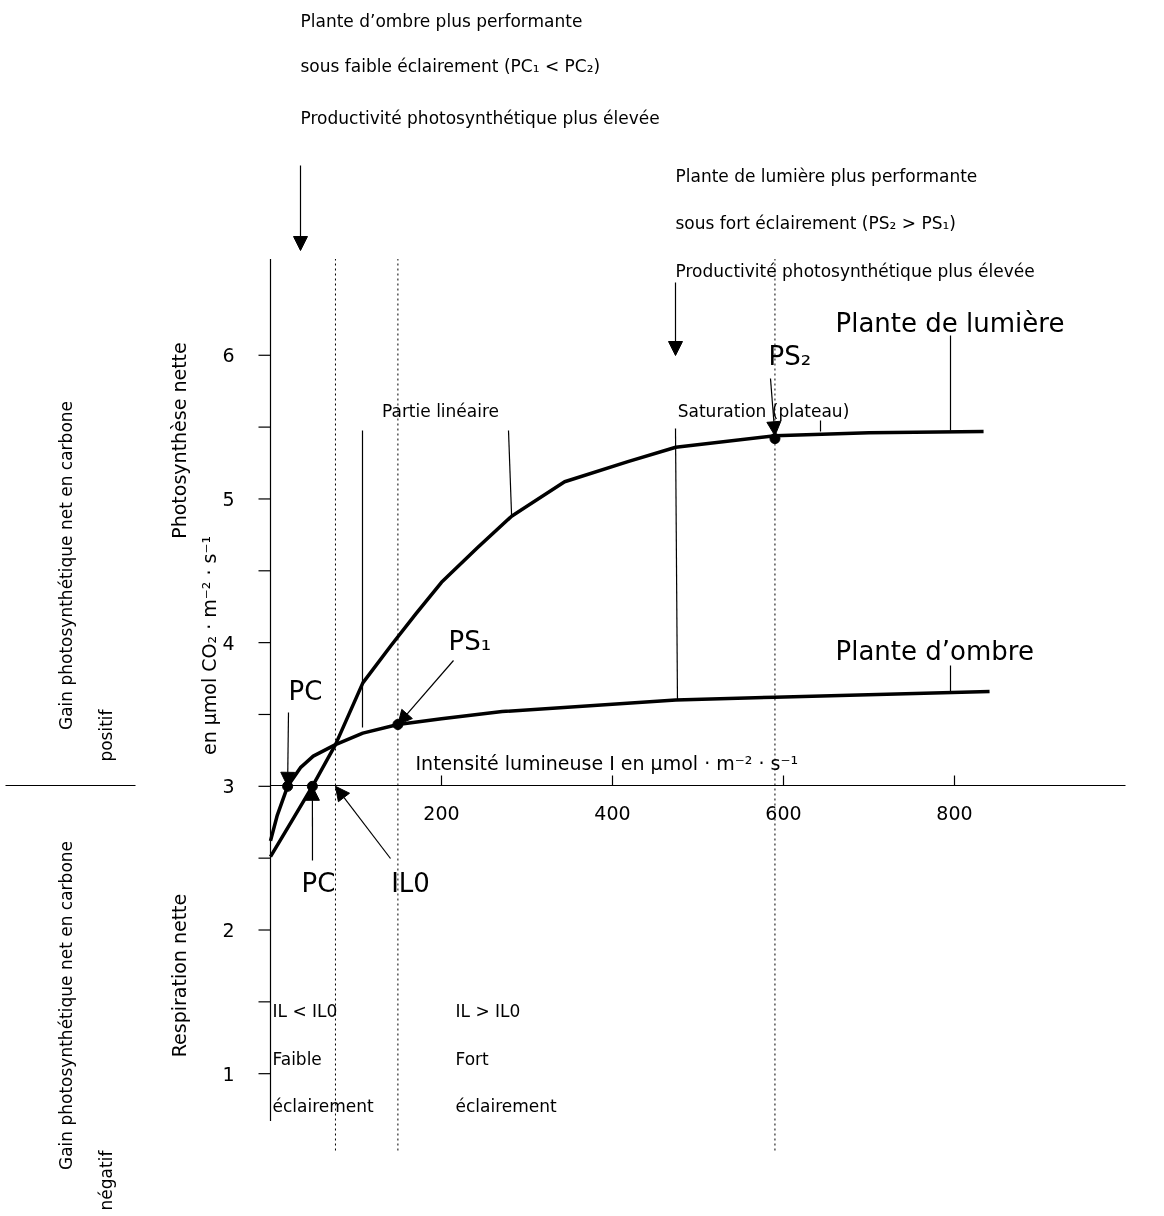 Image resolution: width=1164 pixels, height=1216 pixels. What do you see at coordinates (178, 975) in the screenshot?
I see `text: Respiration nette` at bounding box center [178, 975].